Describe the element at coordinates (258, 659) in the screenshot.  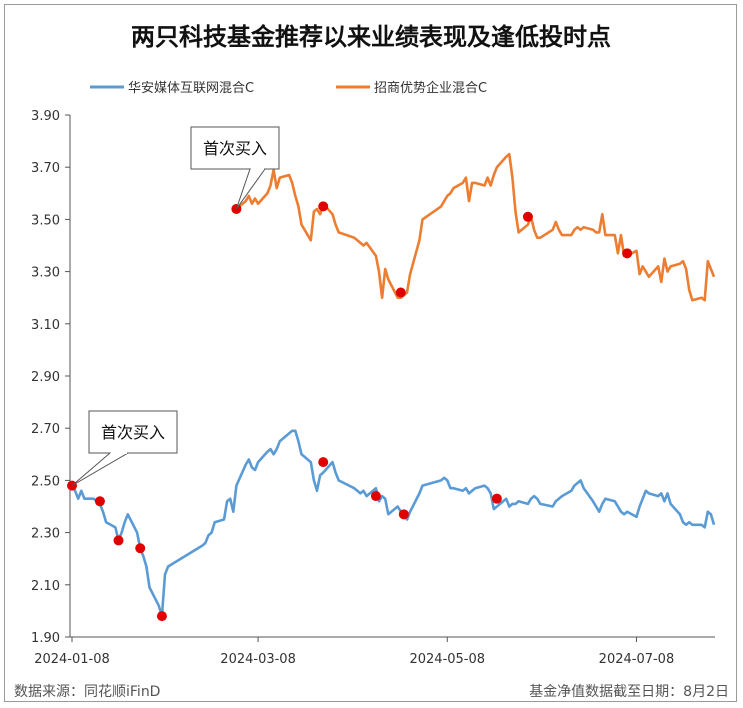
I see `x-tick-label: 2024-03-08` at that location.